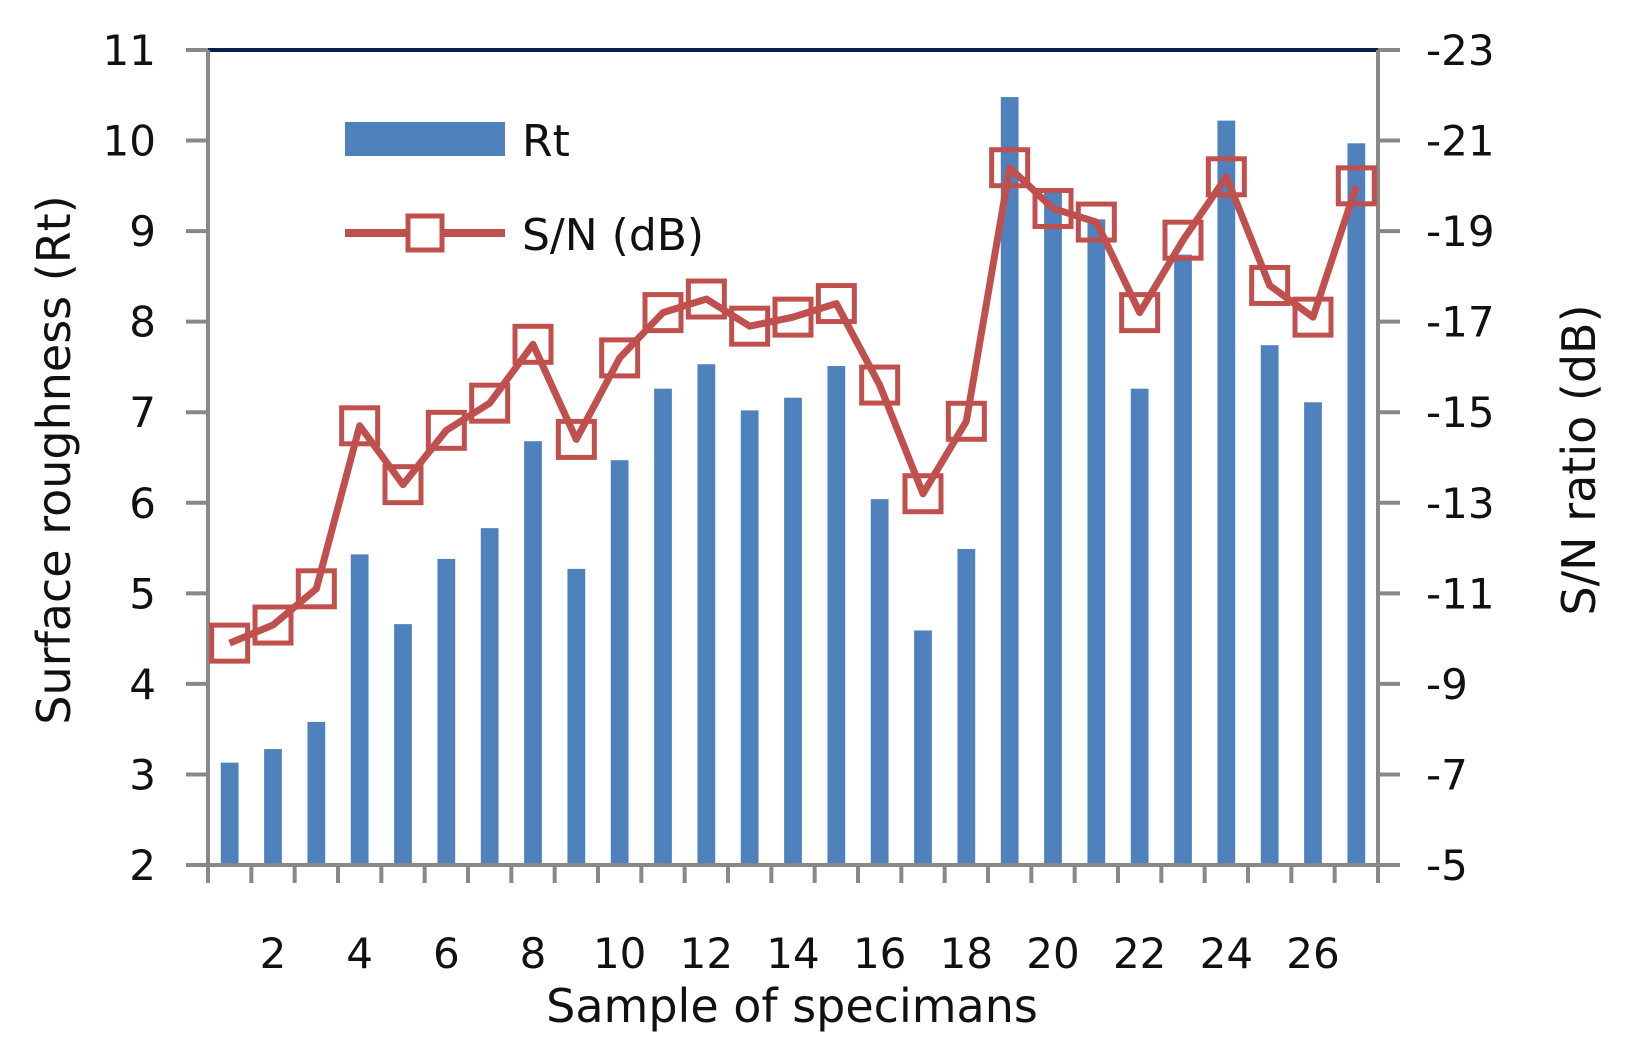 The height and width of the screenshot is (1062, 1635). What do you see at coordinates (1579, 459) in the screenshot?
I see `y2-axis-title: S/N ratio (dB)` at bounding box center [1579, 459].